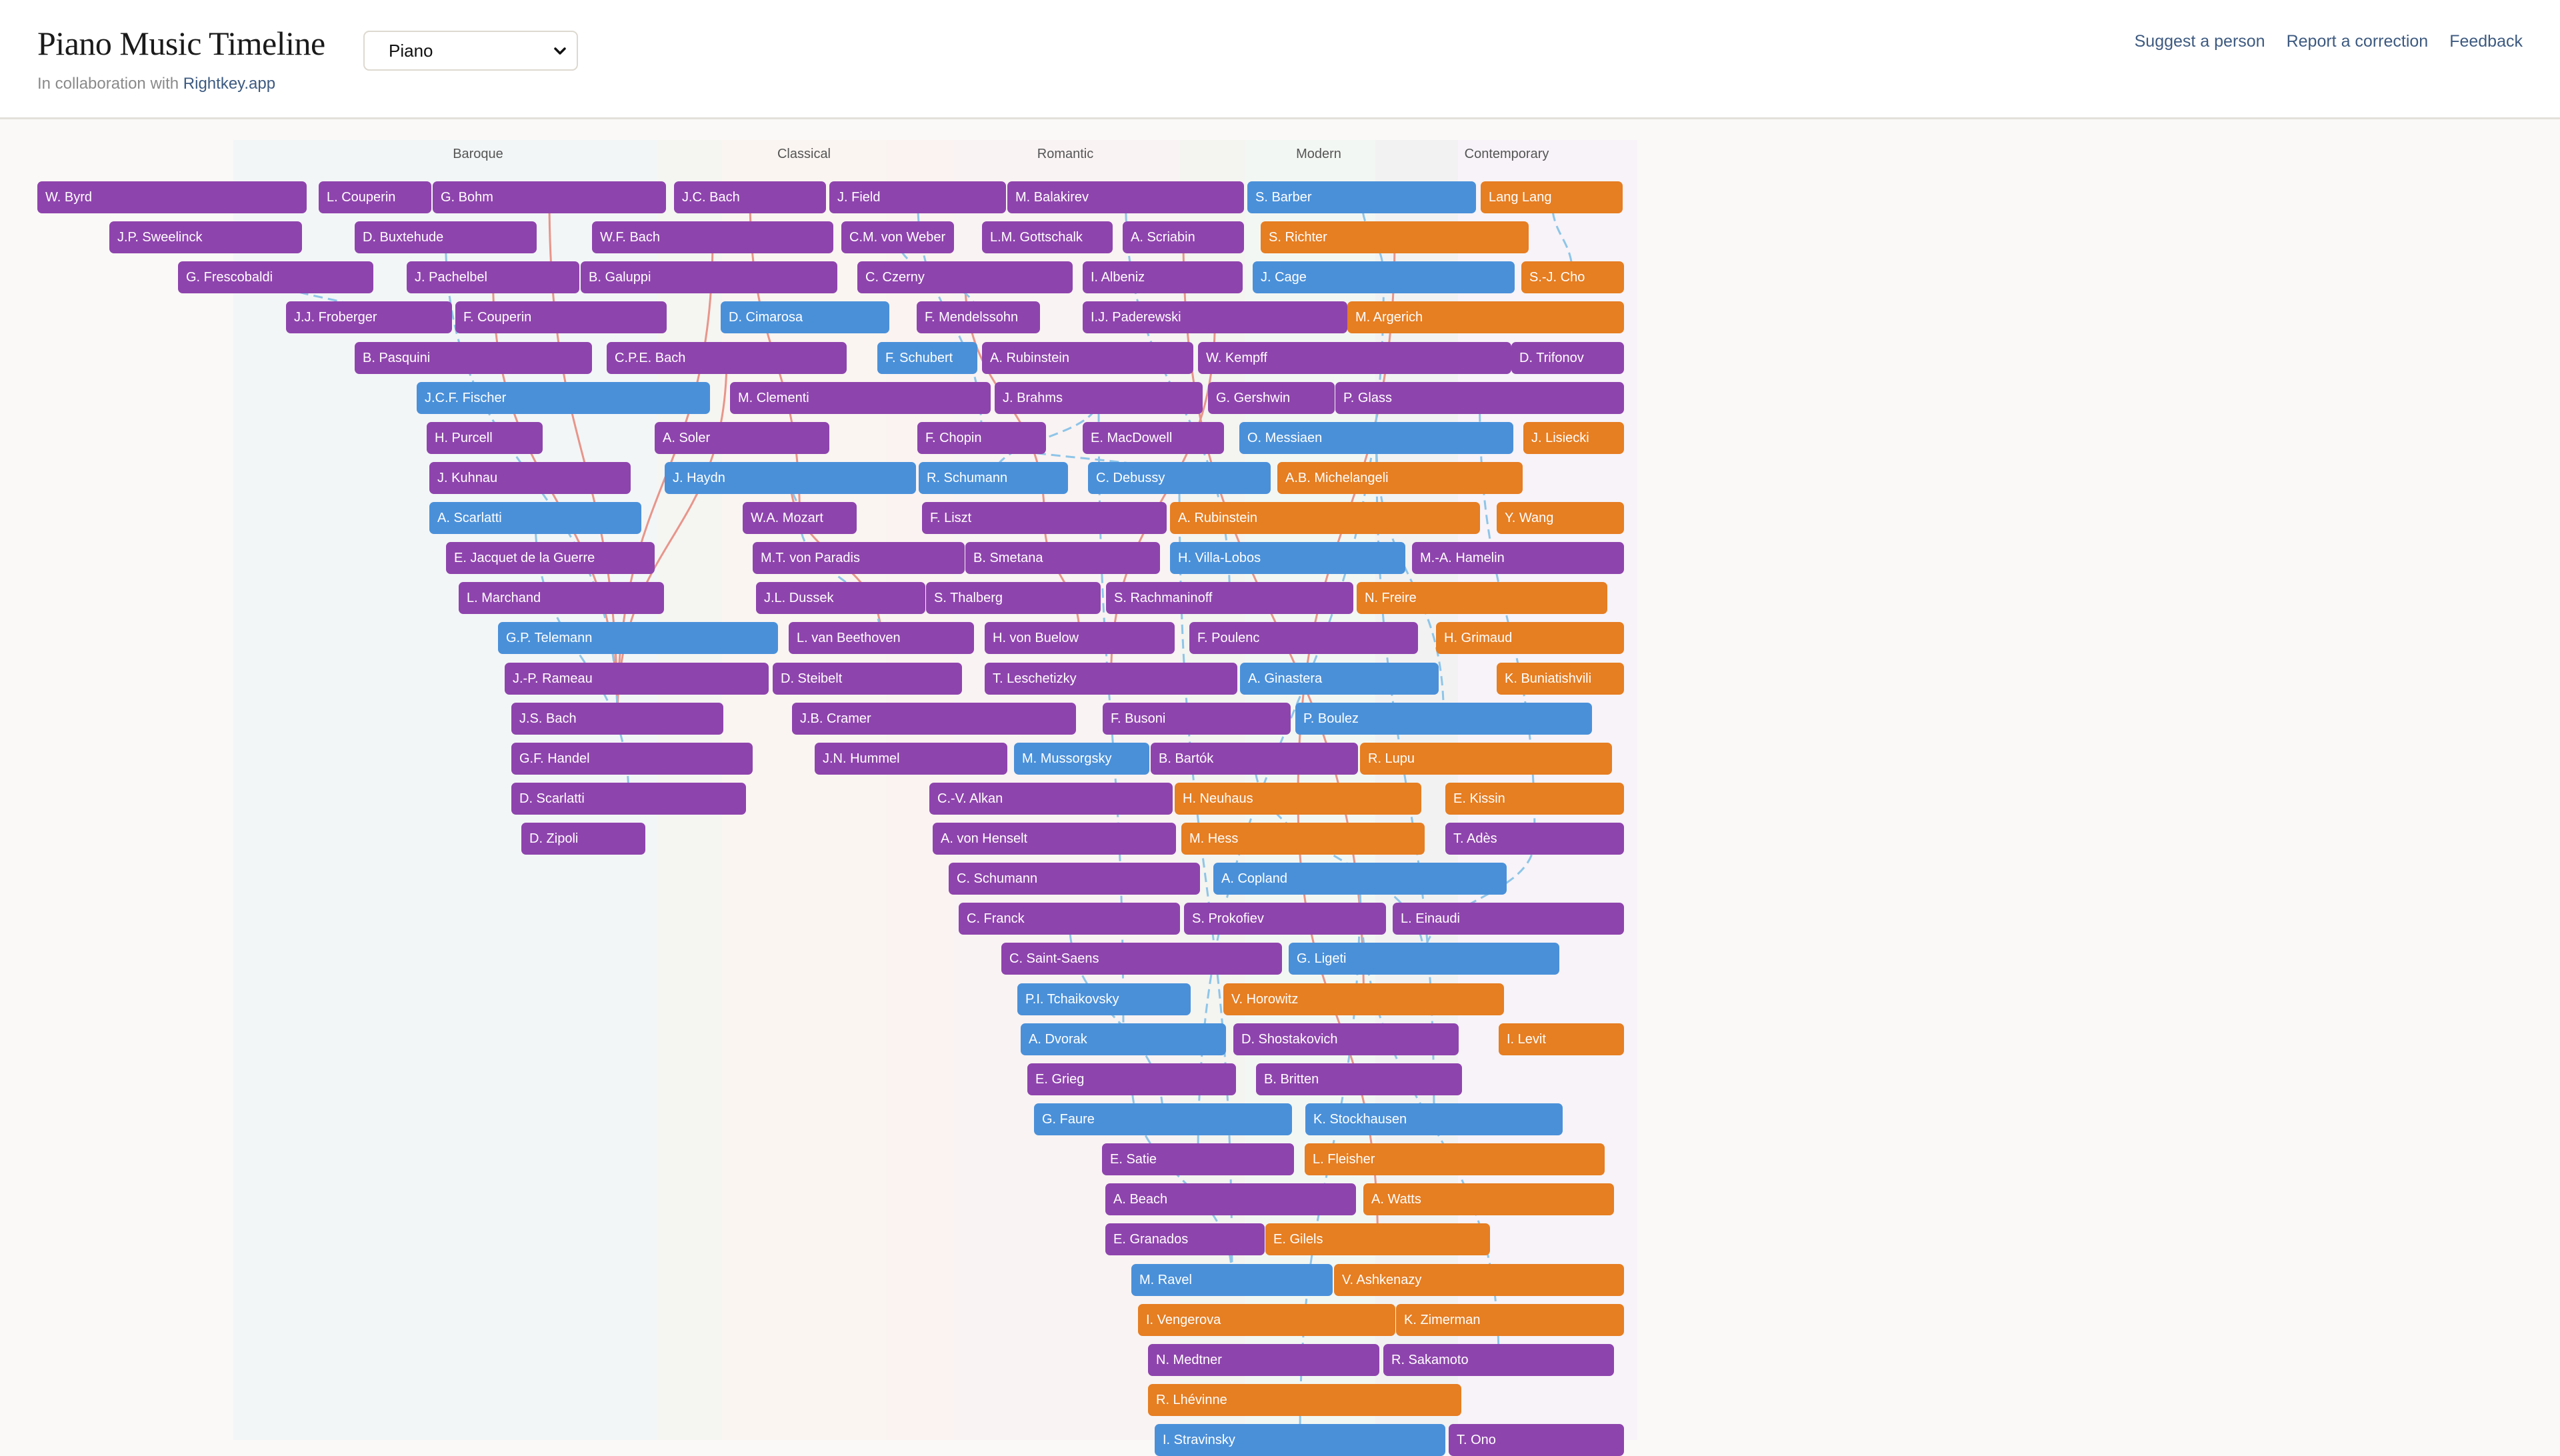 This screenshot has width=2560, height=1456. Describe the element at coordinates (978, 317) in the screenshot. I see `person-bar: F. Mendelssohn` at that location.